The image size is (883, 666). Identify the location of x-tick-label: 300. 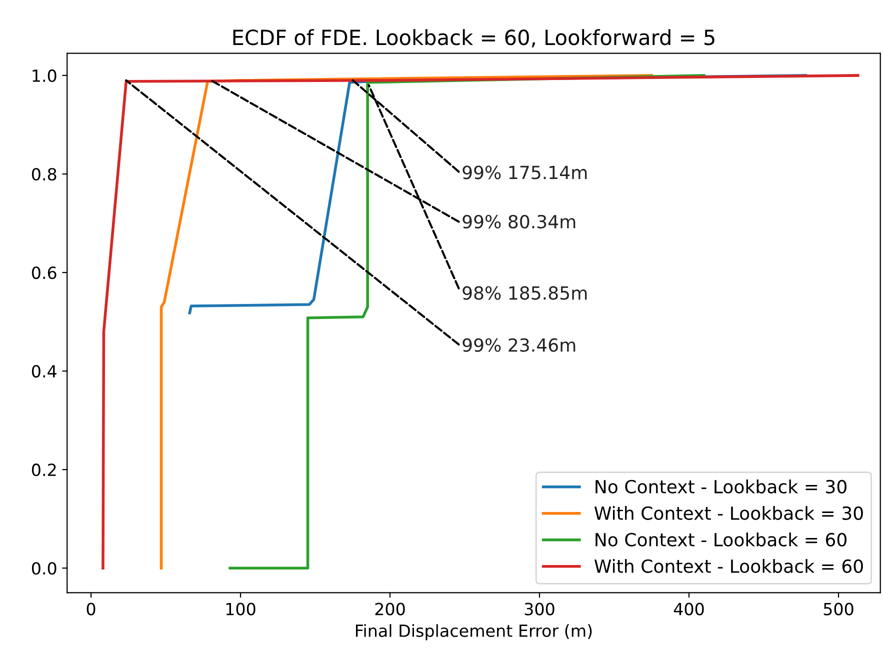
(539, 609).